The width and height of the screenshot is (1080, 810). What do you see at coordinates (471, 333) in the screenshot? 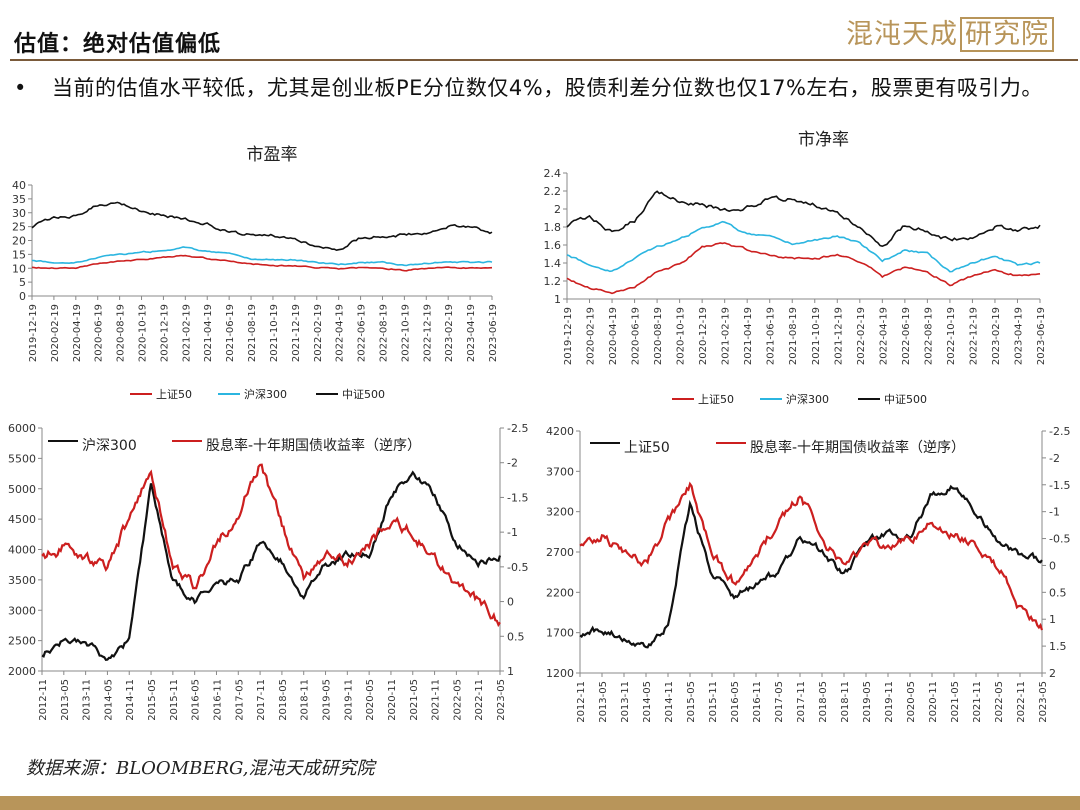
I see `x-tick-label: 2023-04-19` at bounding box center [471, 333].